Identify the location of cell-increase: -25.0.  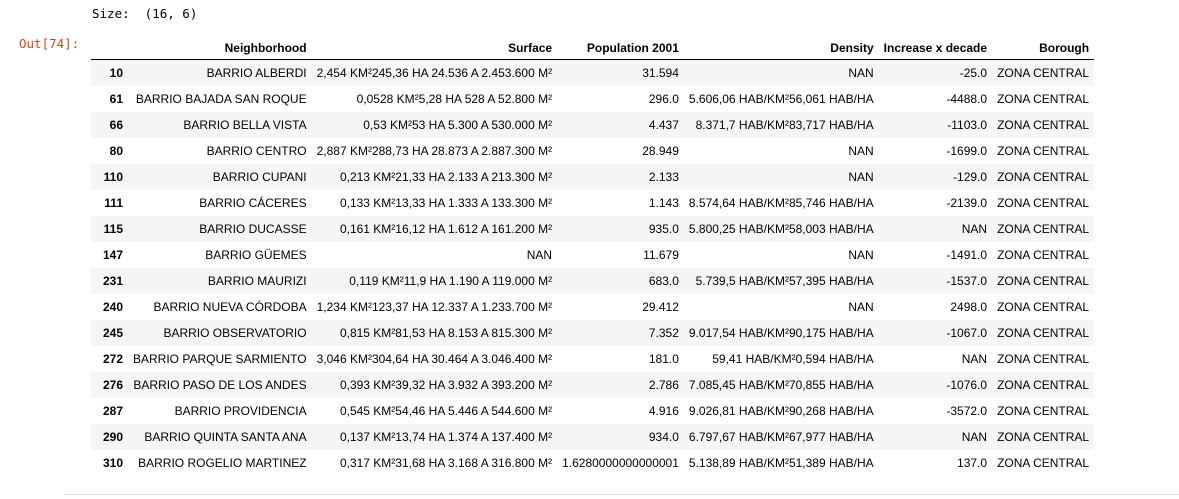
(973, 73).